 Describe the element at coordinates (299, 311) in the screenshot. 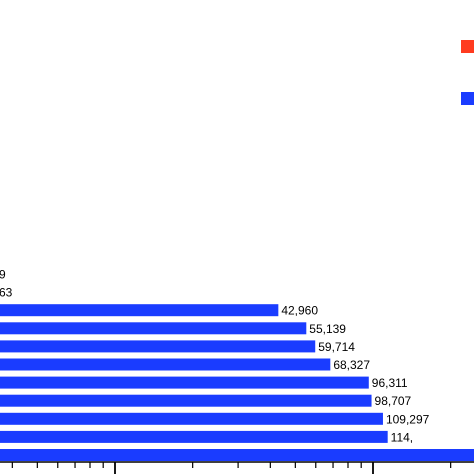

I see `bar-value-label: 42,960` at that location.